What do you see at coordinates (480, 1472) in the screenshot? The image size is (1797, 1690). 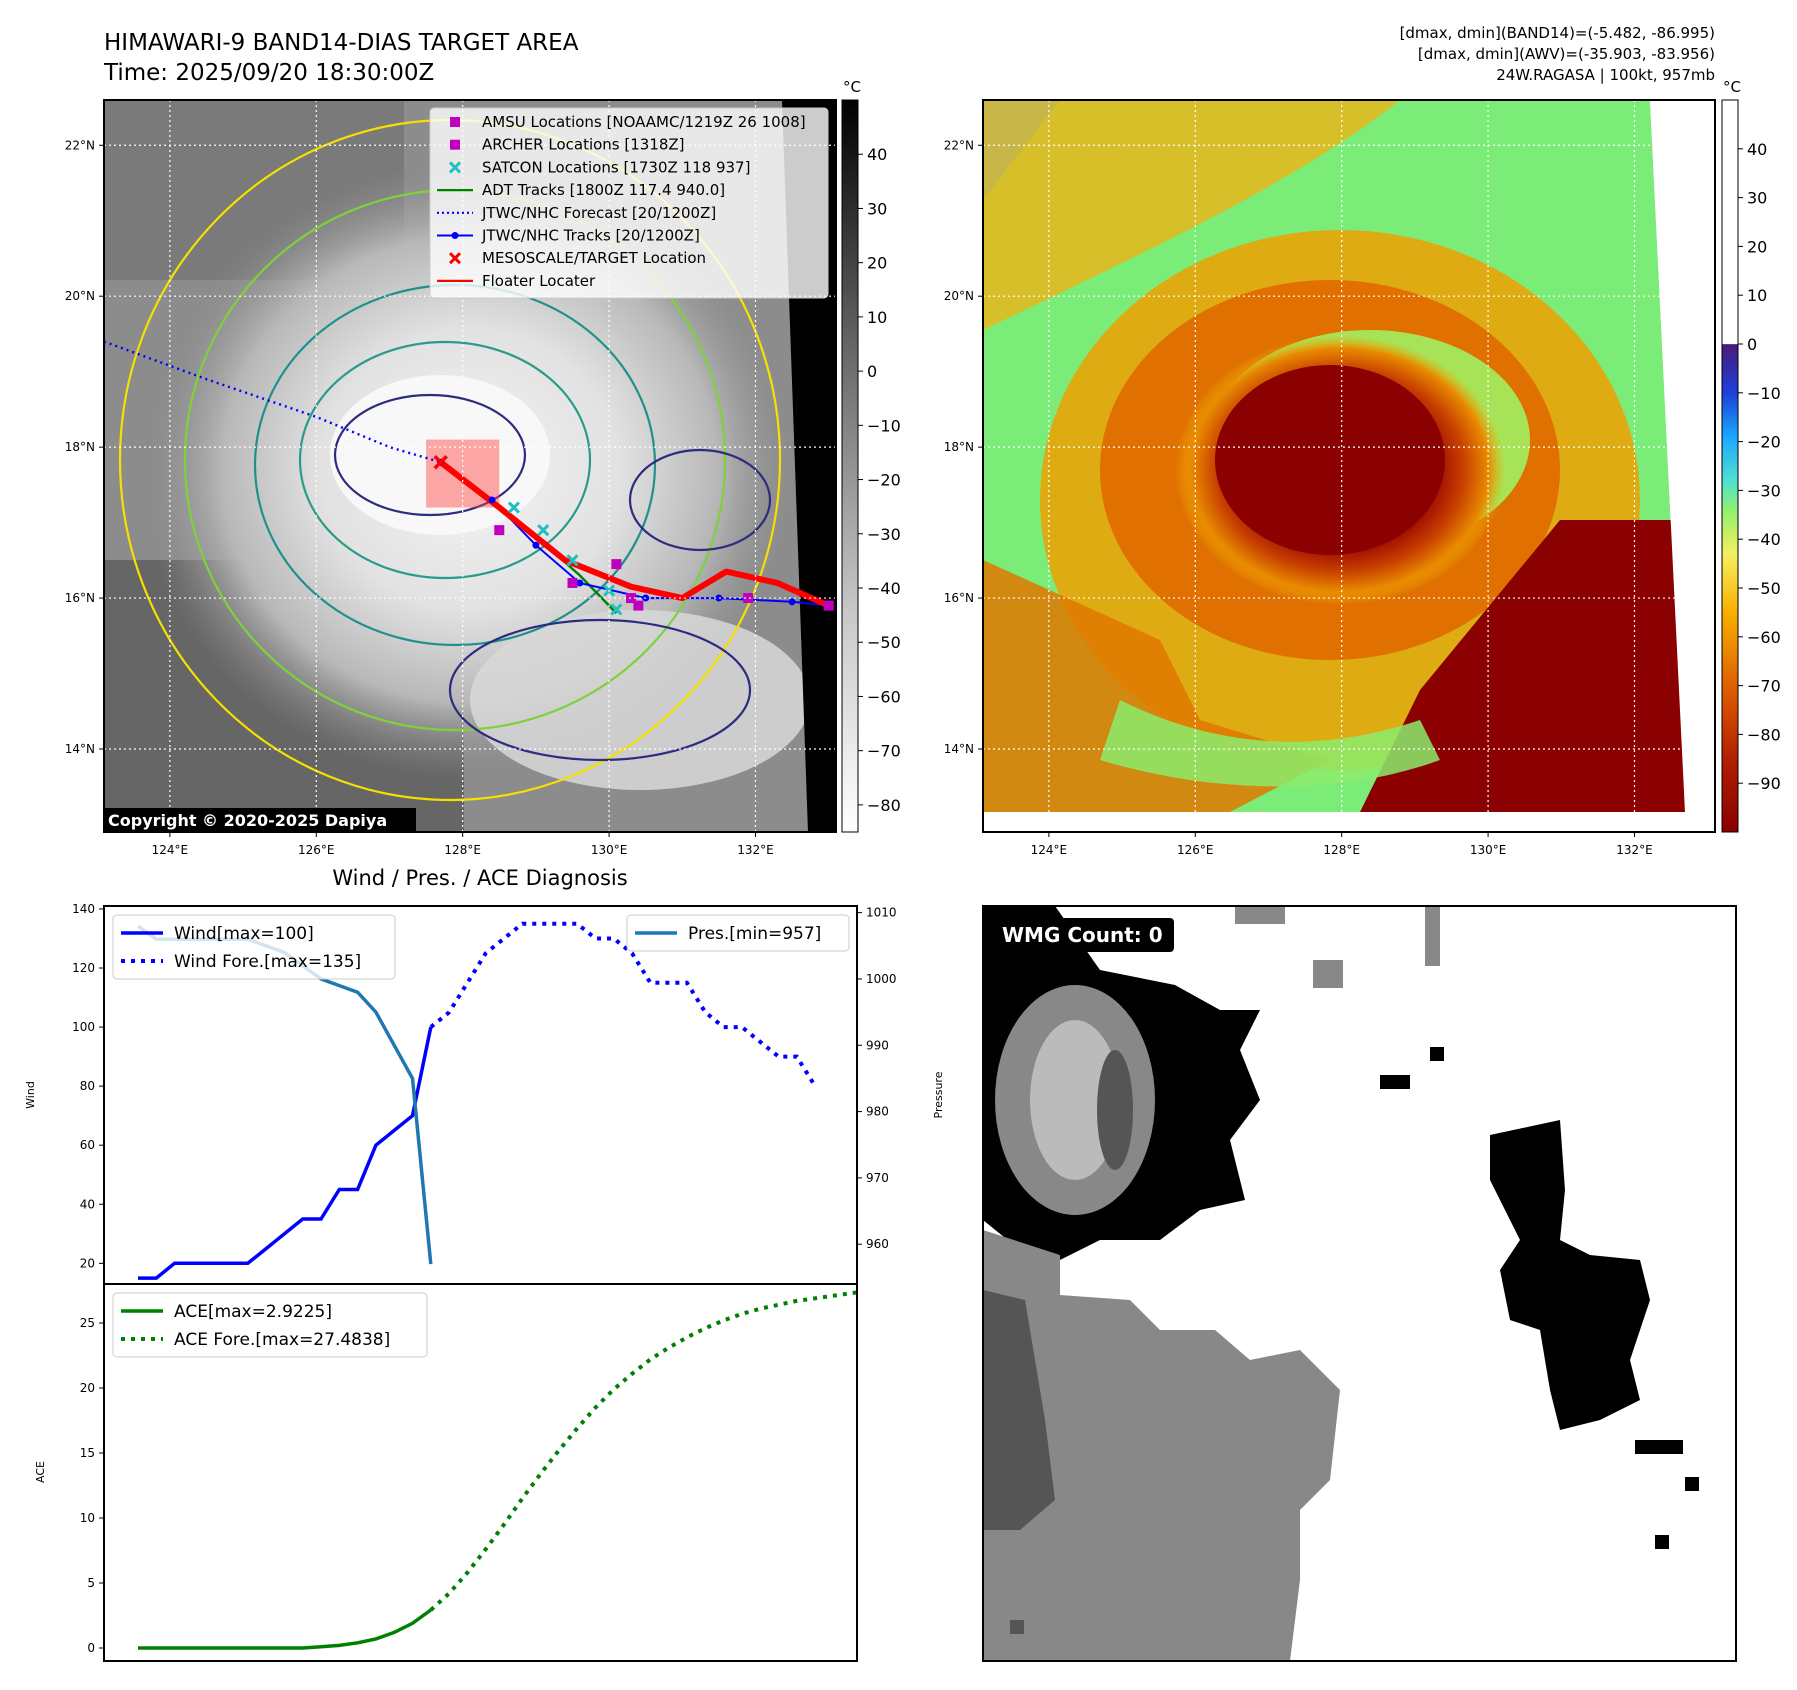 I see `ace-chart-frame` at bounding box center [480, 1472].